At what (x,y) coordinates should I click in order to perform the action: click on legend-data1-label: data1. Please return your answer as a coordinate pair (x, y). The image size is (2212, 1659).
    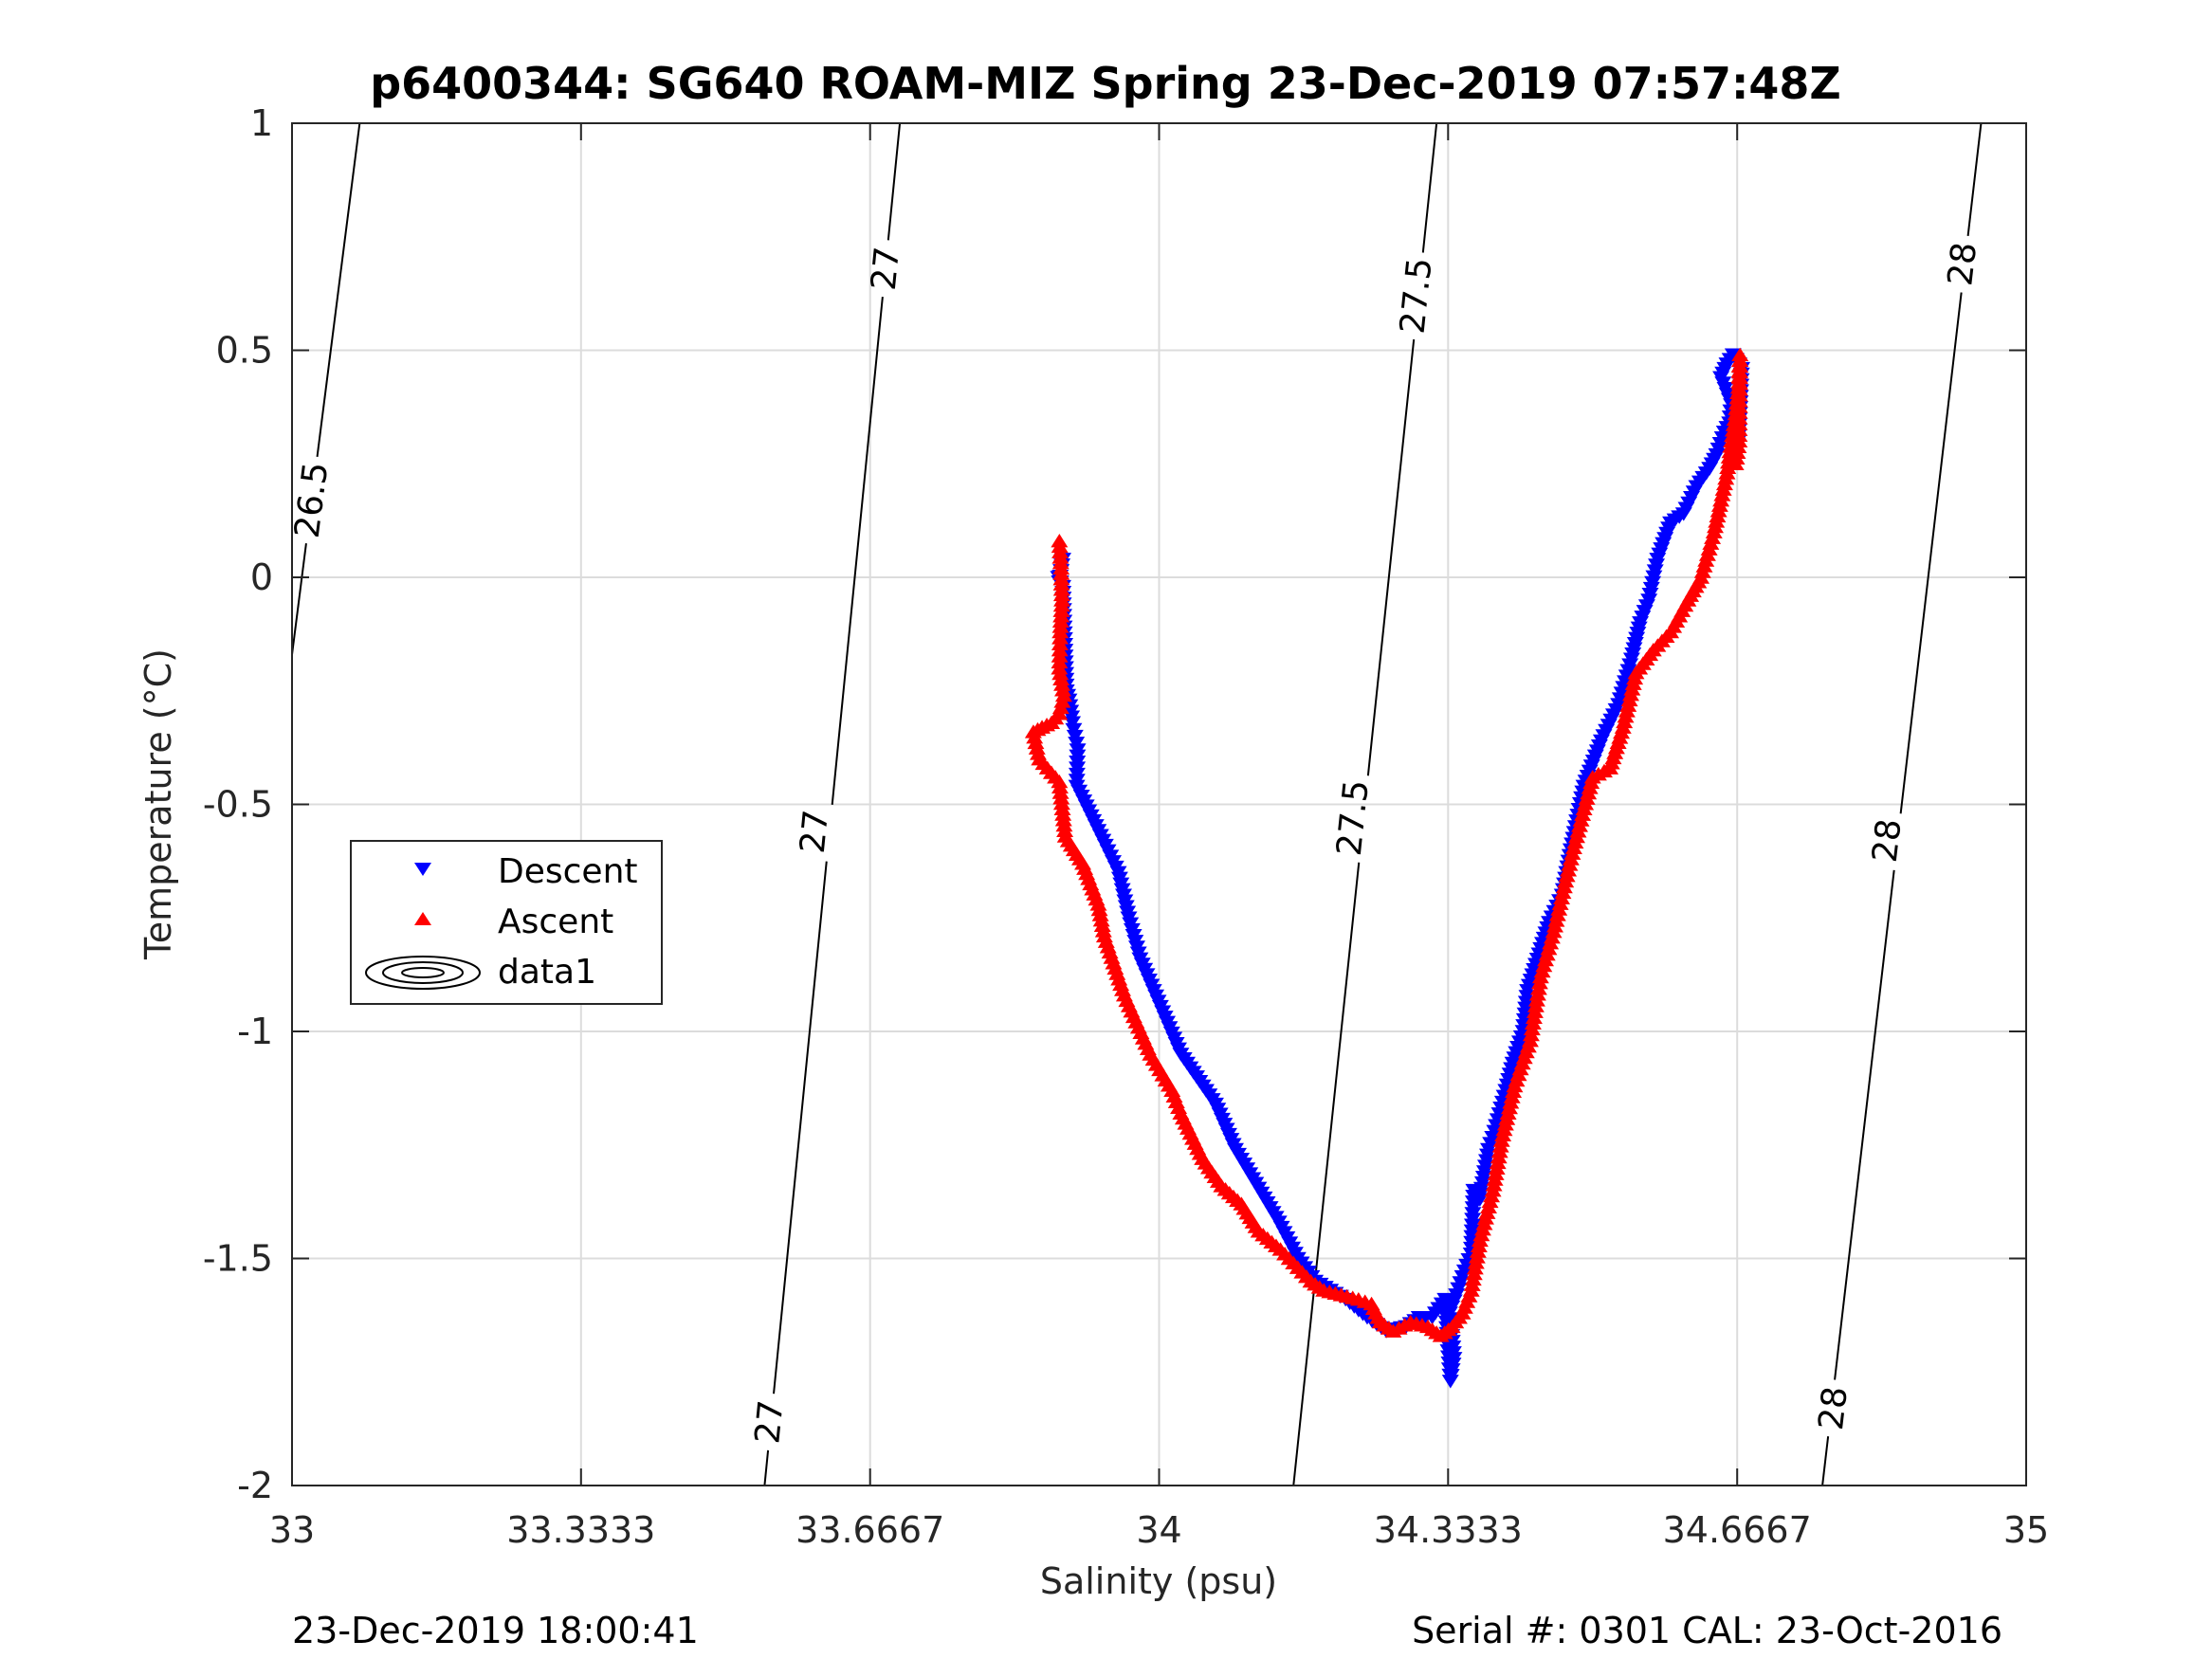
    Looking at the image, I should click on (547, 972).